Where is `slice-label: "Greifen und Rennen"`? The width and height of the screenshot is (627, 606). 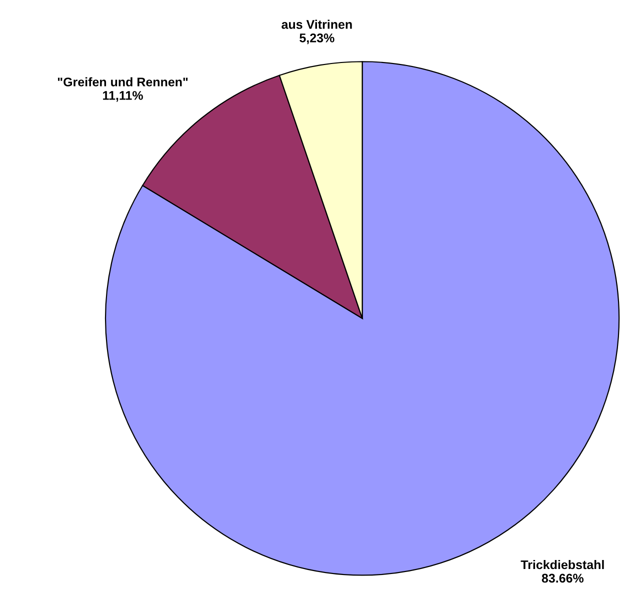 slice-label: "Greifen und Rennen" is located at coordinates (123, 81).